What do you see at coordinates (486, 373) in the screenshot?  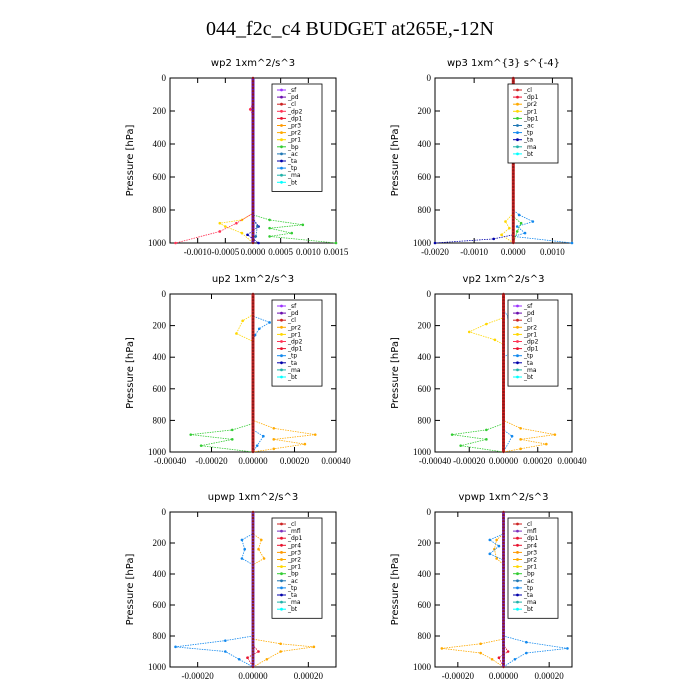 I see `series-line` at bounding box center [486, 373].